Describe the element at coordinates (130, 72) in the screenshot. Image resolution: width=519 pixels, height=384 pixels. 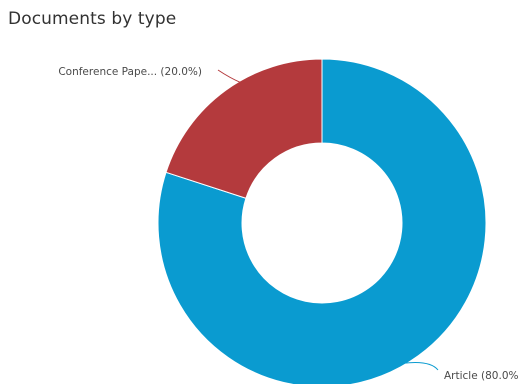
I see `slice-label-conference-paper: Conference Pape... (20.0%)` at that location.